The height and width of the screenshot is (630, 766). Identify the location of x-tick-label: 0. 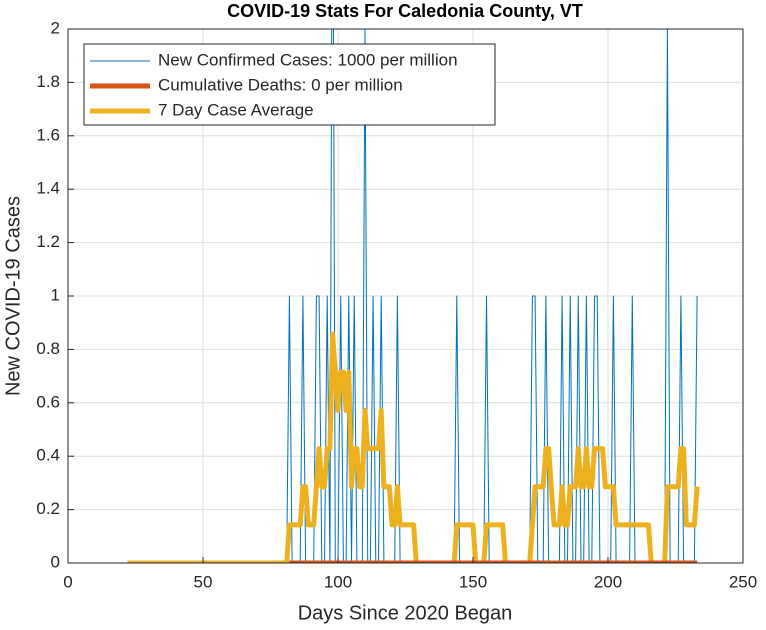
(67, 581).